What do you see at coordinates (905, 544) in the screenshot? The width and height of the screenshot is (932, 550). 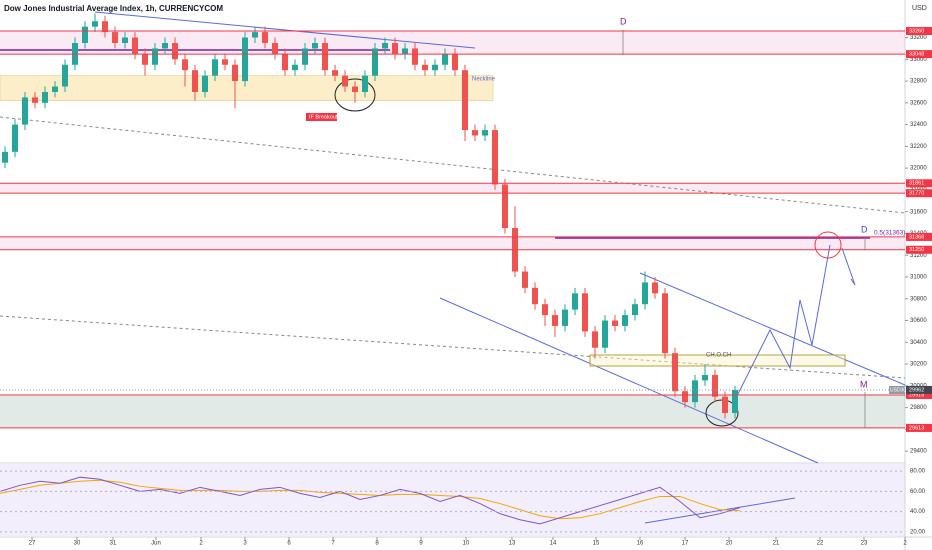 I see `x-tick-label: 2` at bounding box center [905, 544].